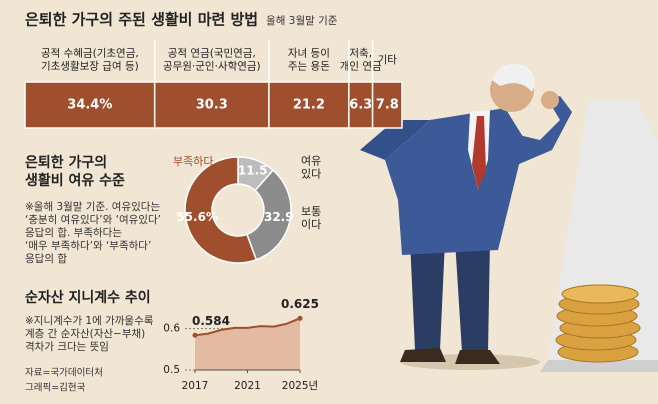 This screenshot has height=404, width=658. I want to click on credit: 그래픽=김현국, so click(55, 388).